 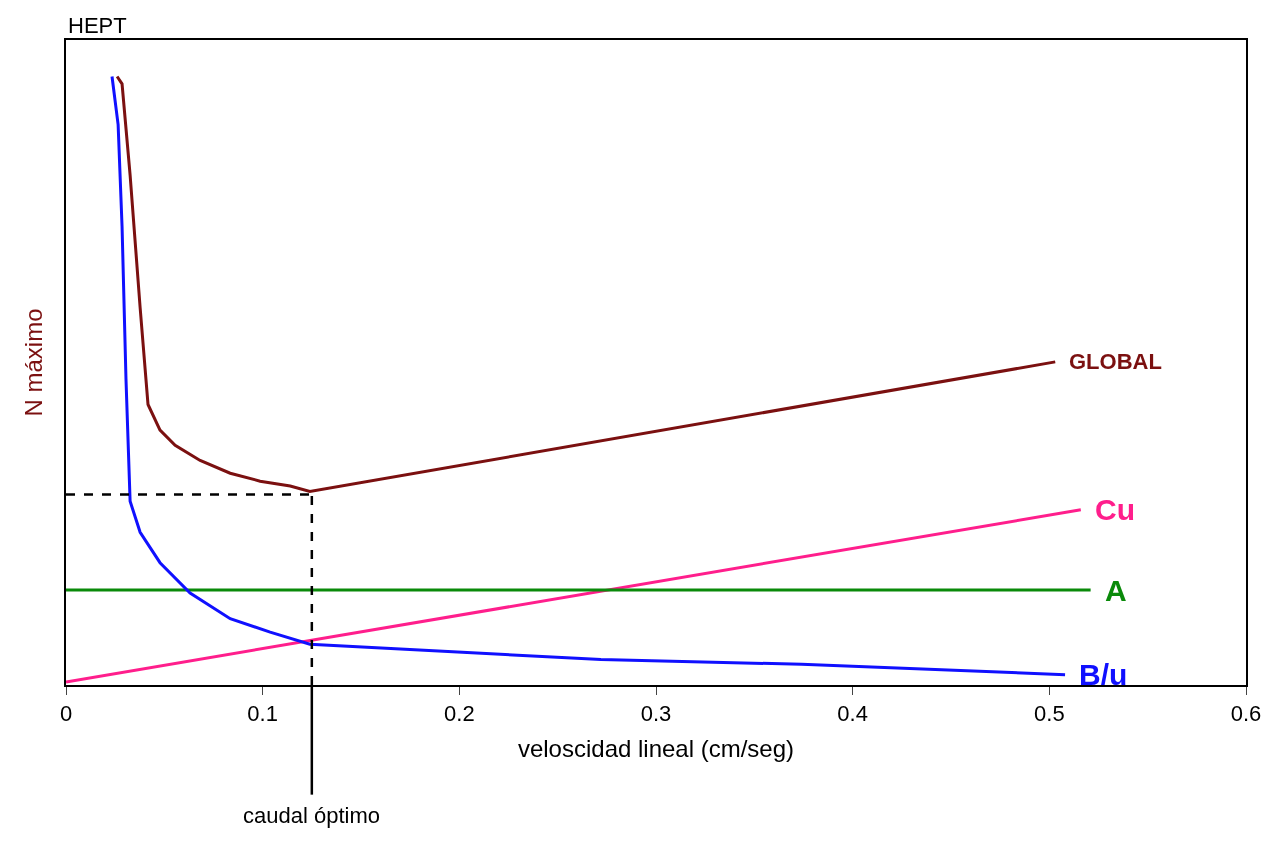 What do you see at coordinates (656, 749) in the screenshot?
I see `x-axis-title: veloscidad lineal (cm/seg)` at bounding box center [656, 749].